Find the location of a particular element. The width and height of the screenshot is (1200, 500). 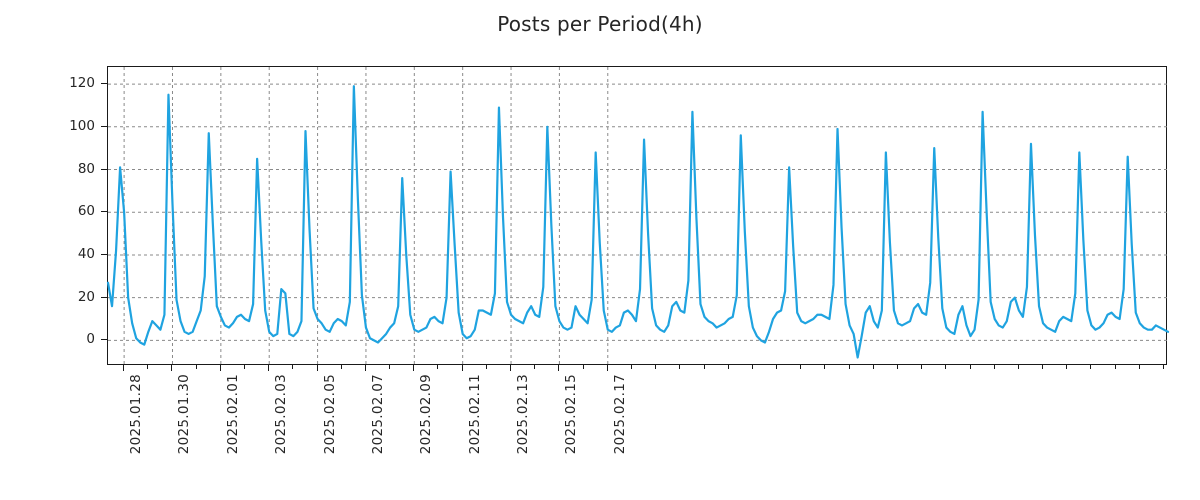

chart-title: Posts per Period(4h) is located at coordinates (600, 24).